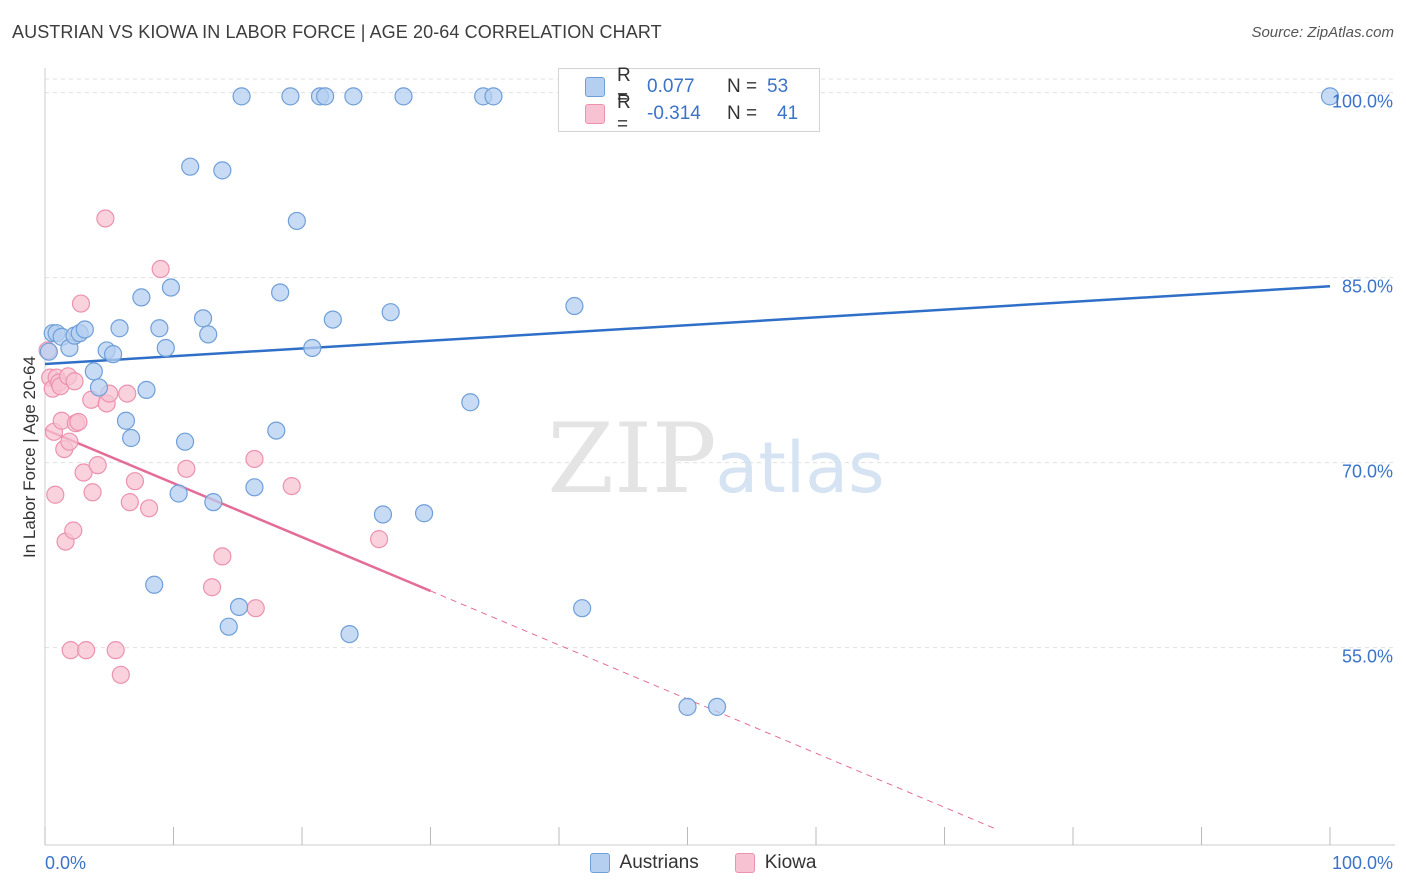  Describe the element at coordinates (1367, 287) in the screenshot. I see `y-tick-label: 85.0%` at that location.